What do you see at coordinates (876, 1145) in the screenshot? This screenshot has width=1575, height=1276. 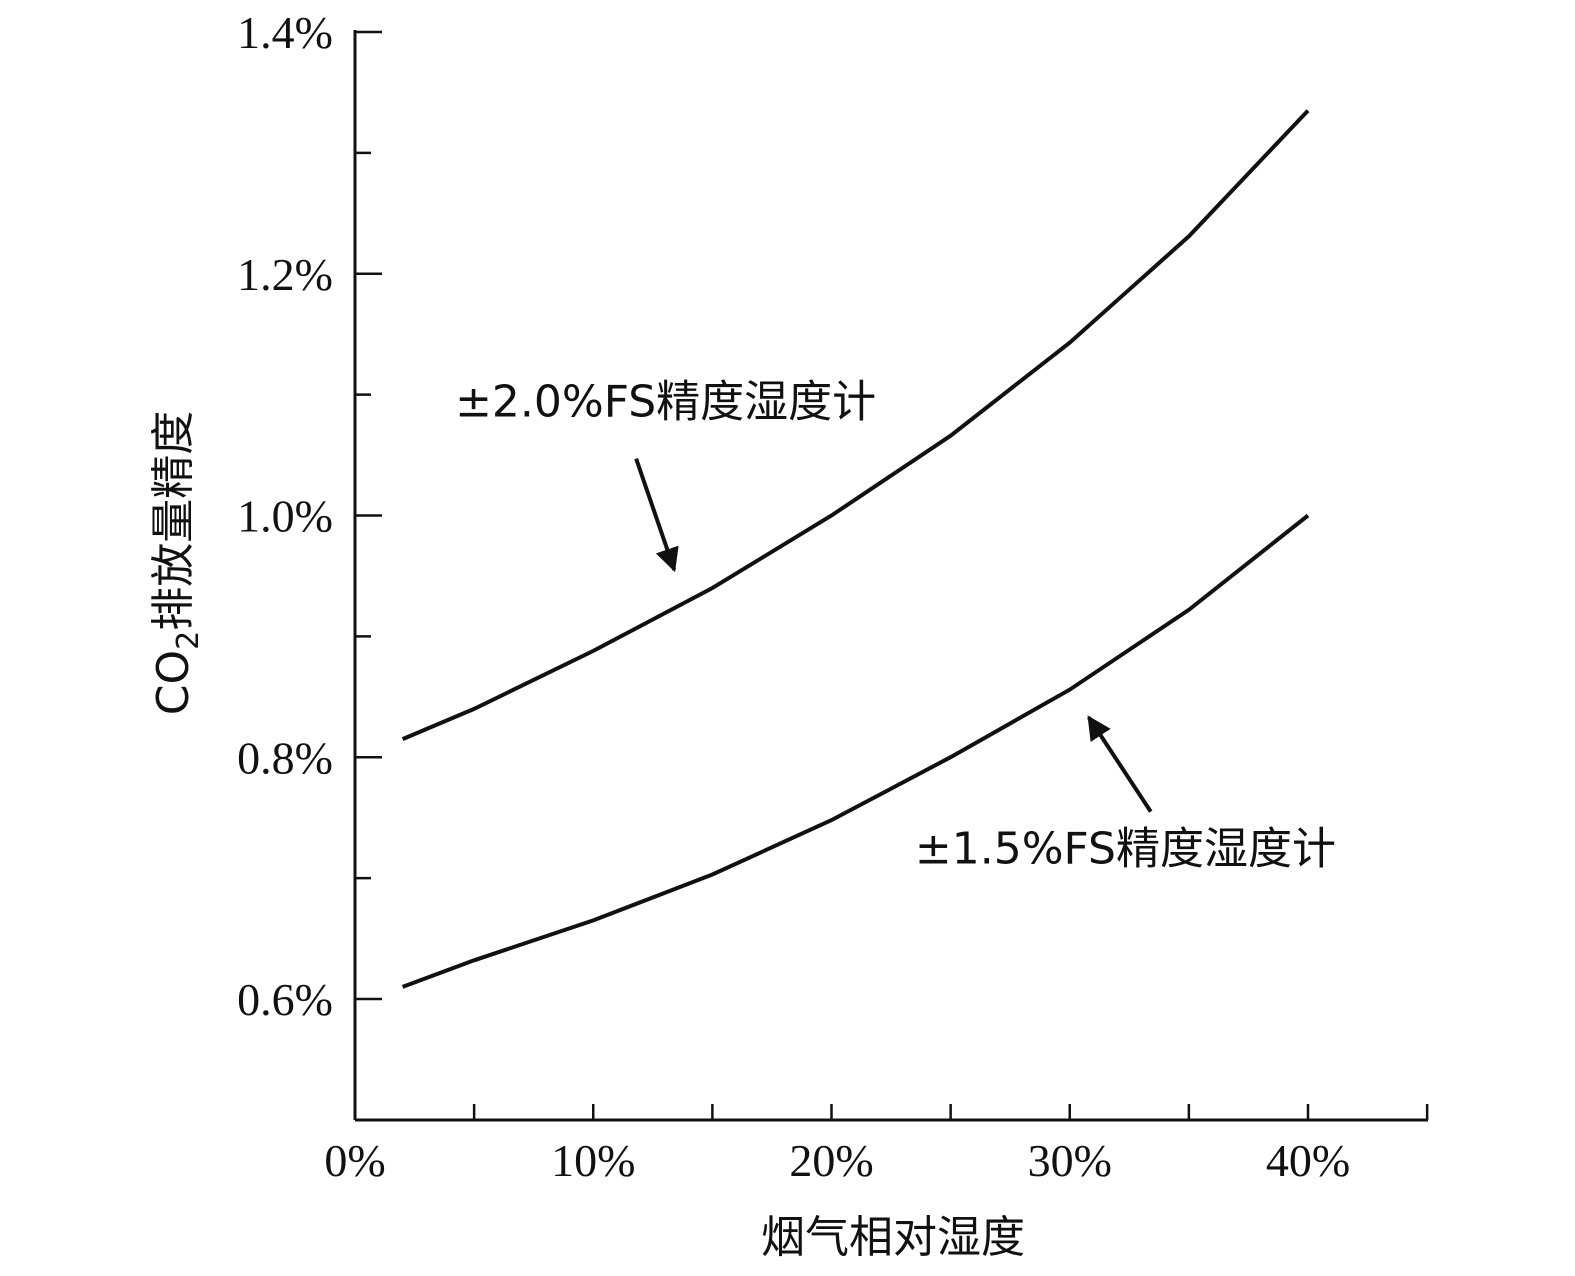 I see `x-axis-ticks: 0% 10% 20% 30% 40%` at bounding box center [876, 1145].